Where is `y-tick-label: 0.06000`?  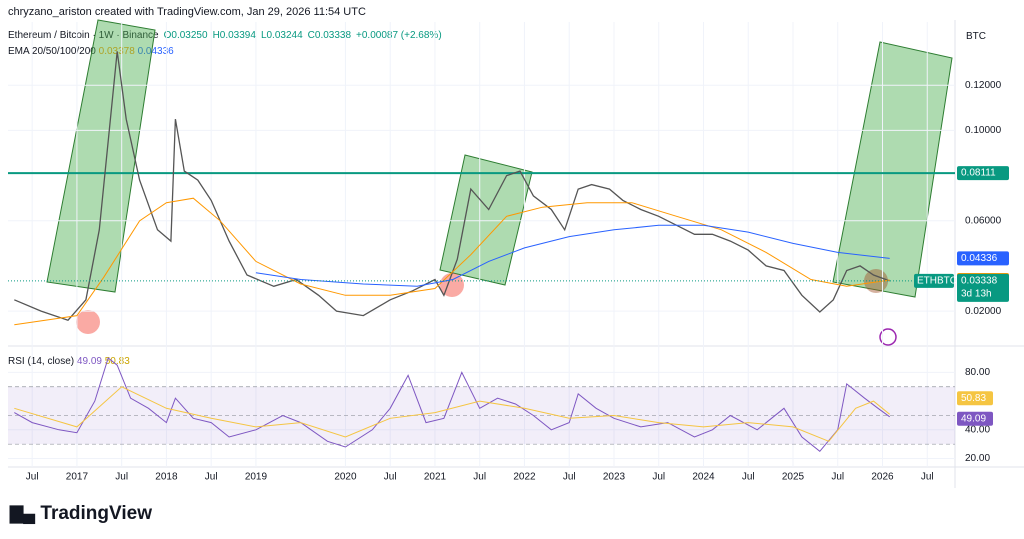
y-tick-label: 0.06000 is located at coordinates (983, 220).